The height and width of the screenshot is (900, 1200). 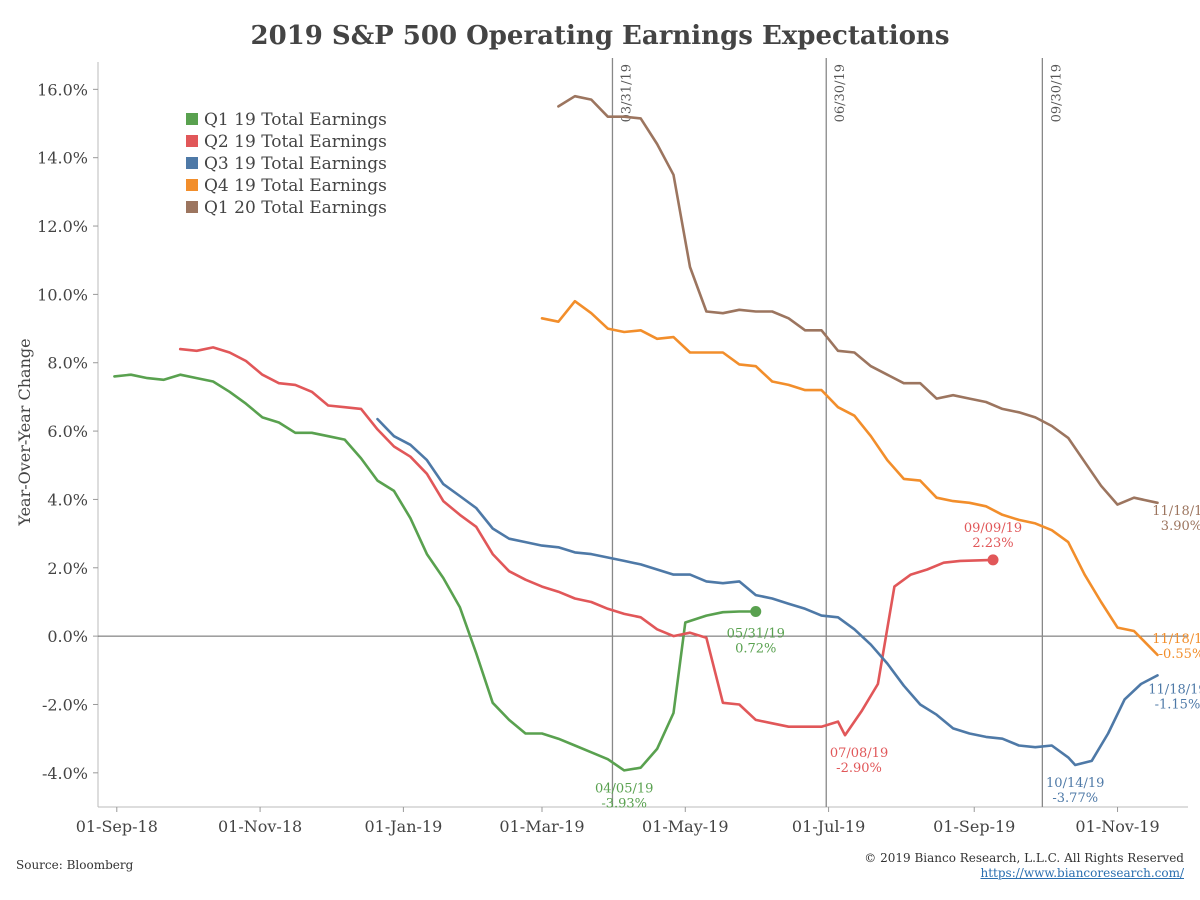 What do you see at coordinates (1082, 873) in the screenshot?
I see `website-link: https://www.biancoresearch.com/` at bounding box center [1082, 873].